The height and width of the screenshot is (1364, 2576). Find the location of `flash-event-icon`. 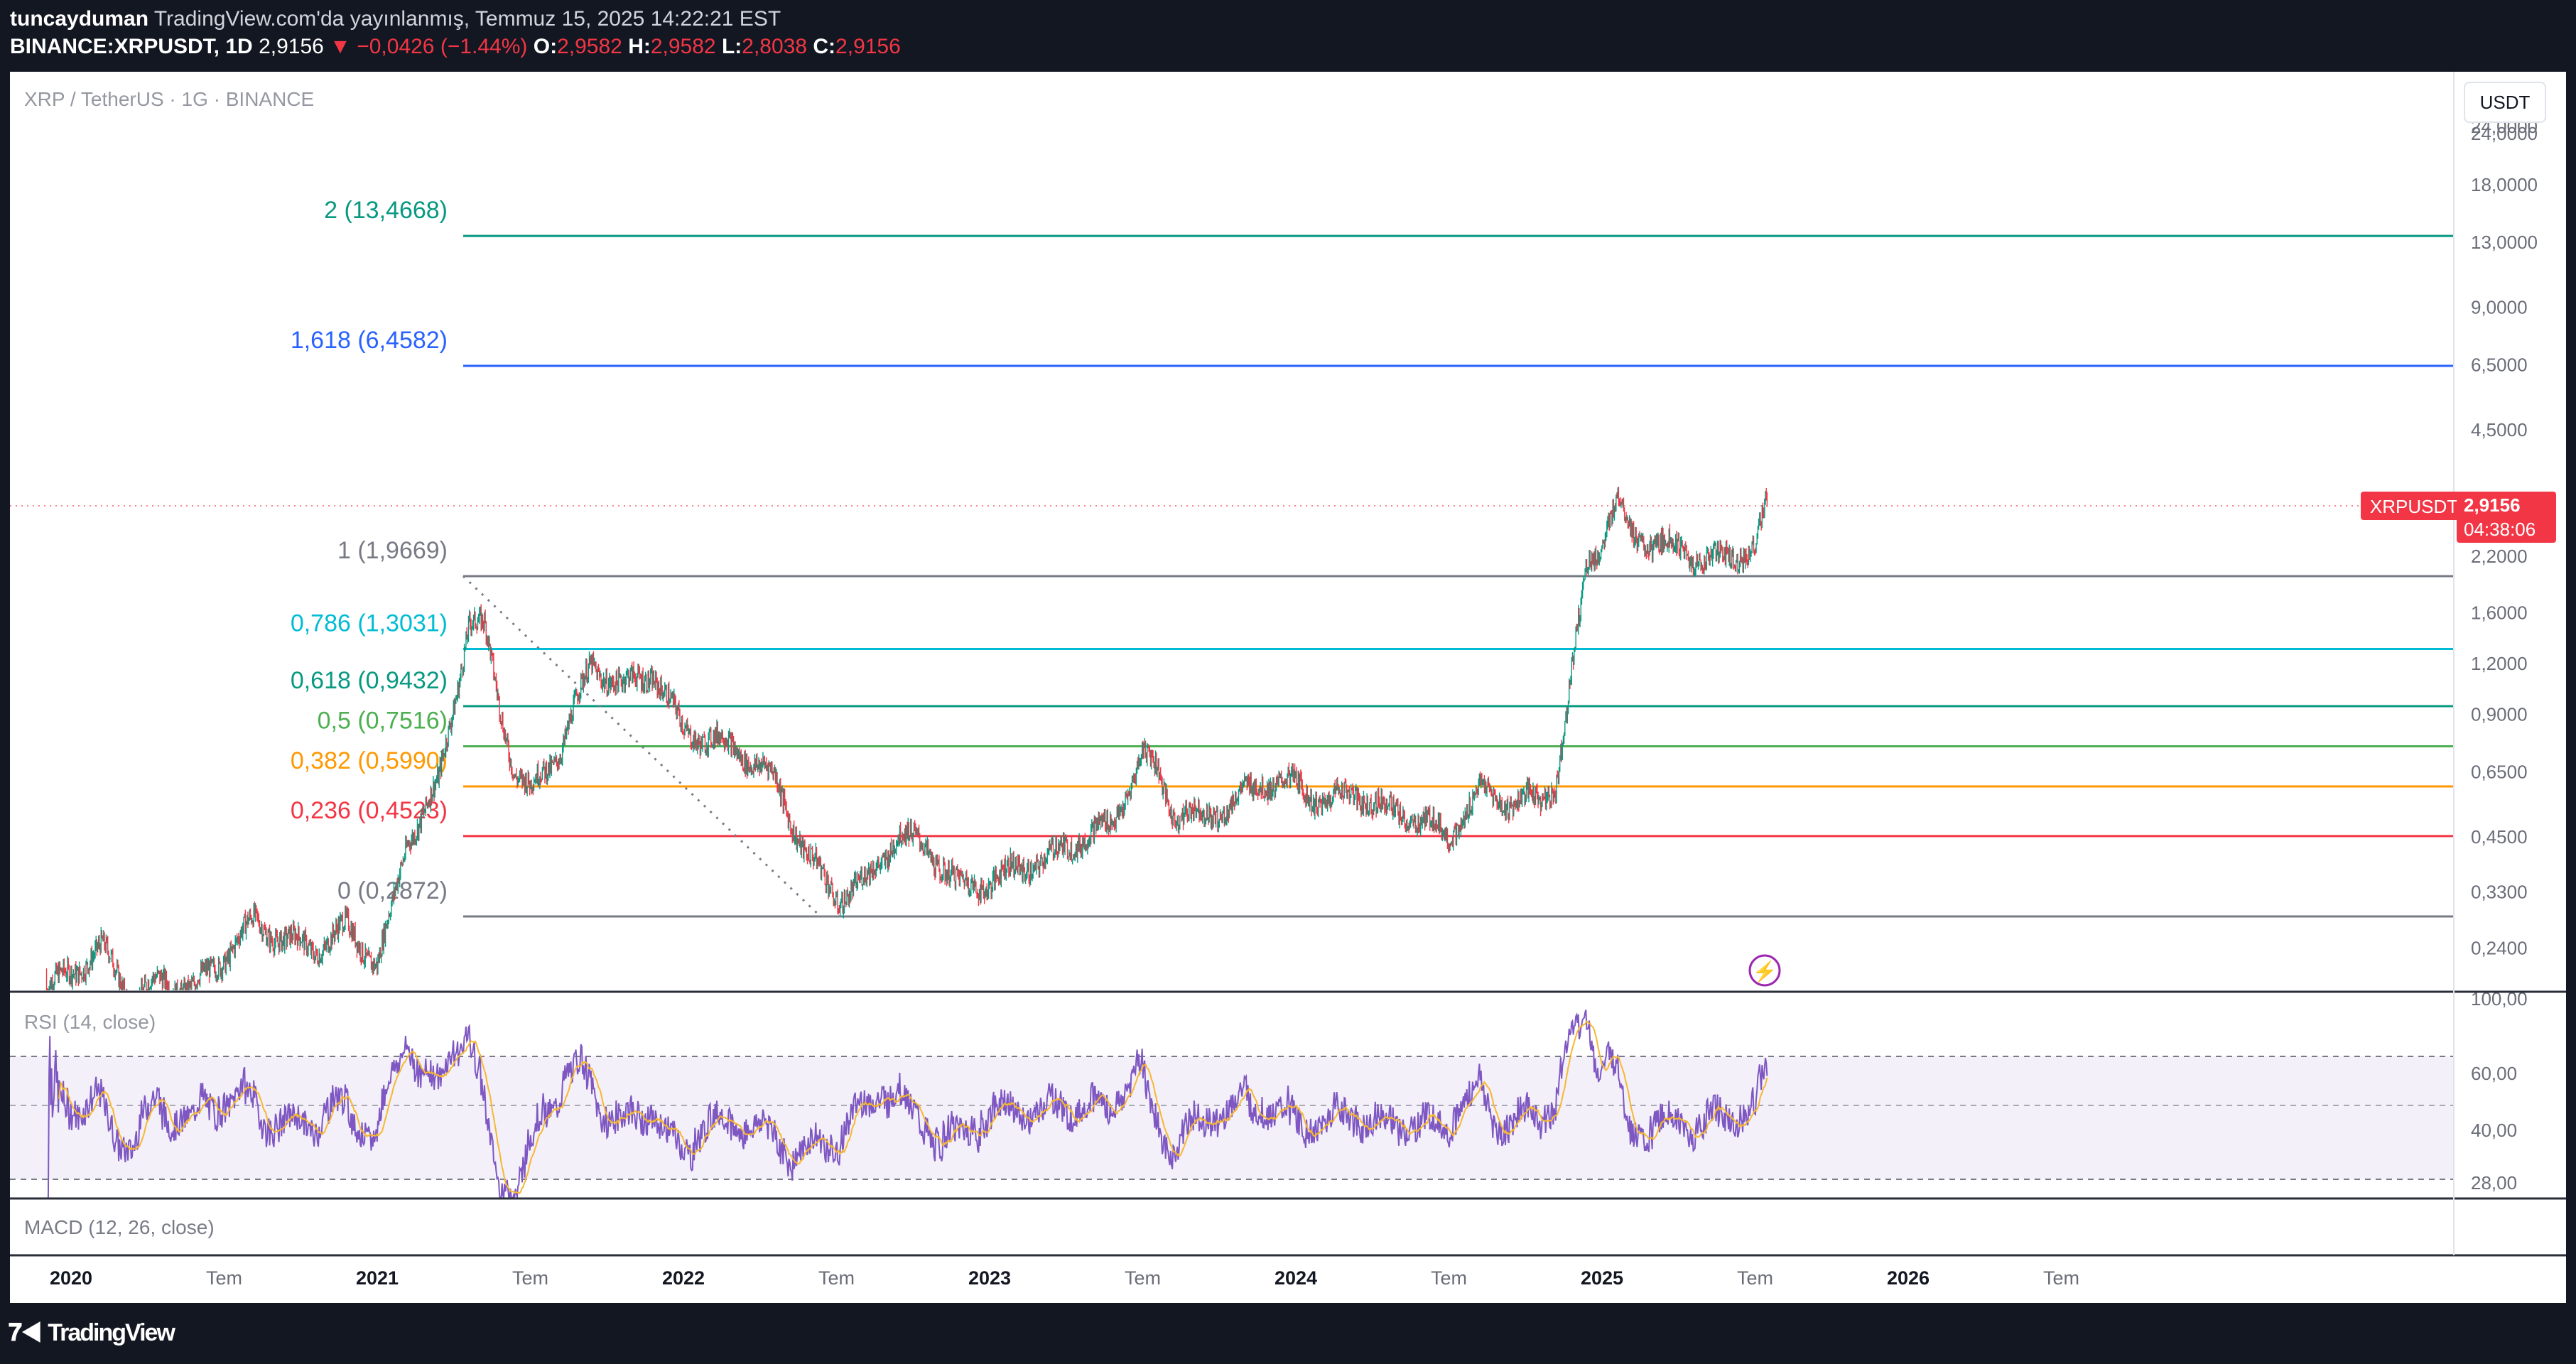

flash-event-icon is located at coordinates (1764, 971).